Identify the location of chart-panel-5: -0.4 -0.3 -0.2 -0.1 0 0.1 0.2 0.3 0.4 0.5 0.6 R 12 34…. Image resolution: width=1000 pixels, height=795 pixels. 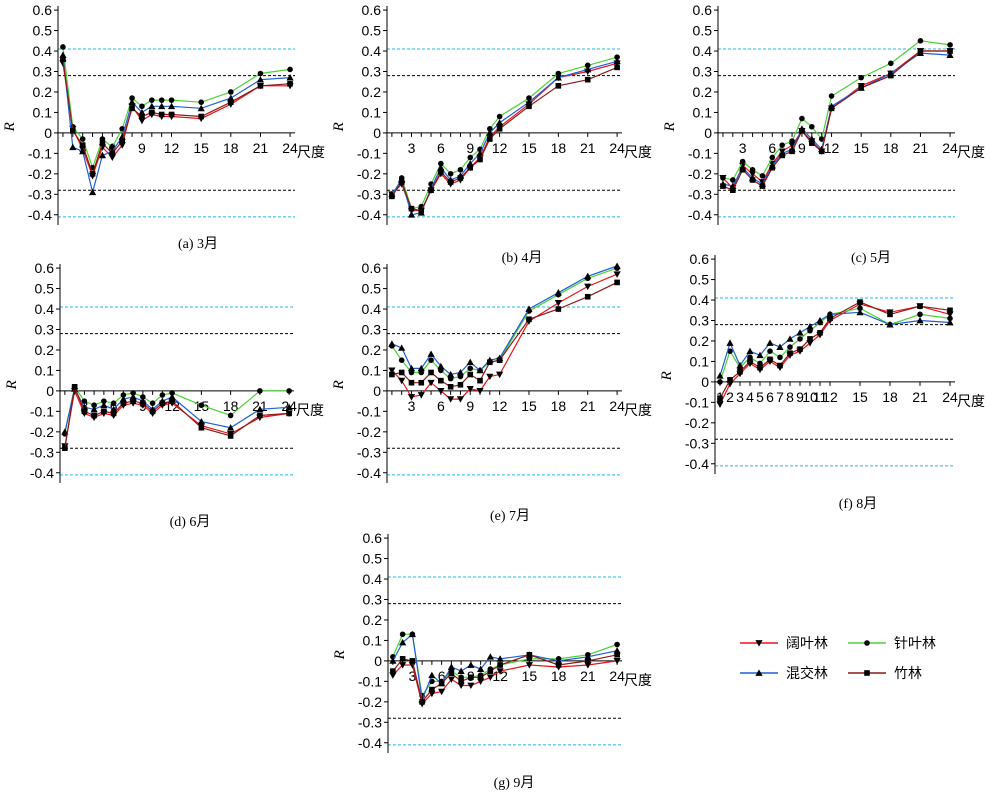
(822, 381).